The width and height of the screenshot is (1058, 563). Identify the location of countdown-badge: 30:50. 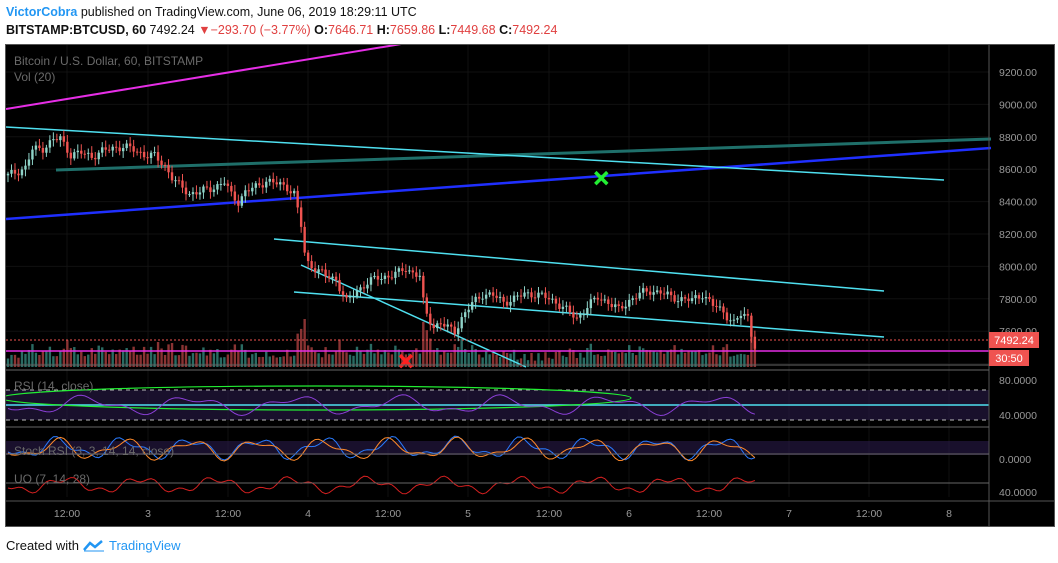
(1009, 359).